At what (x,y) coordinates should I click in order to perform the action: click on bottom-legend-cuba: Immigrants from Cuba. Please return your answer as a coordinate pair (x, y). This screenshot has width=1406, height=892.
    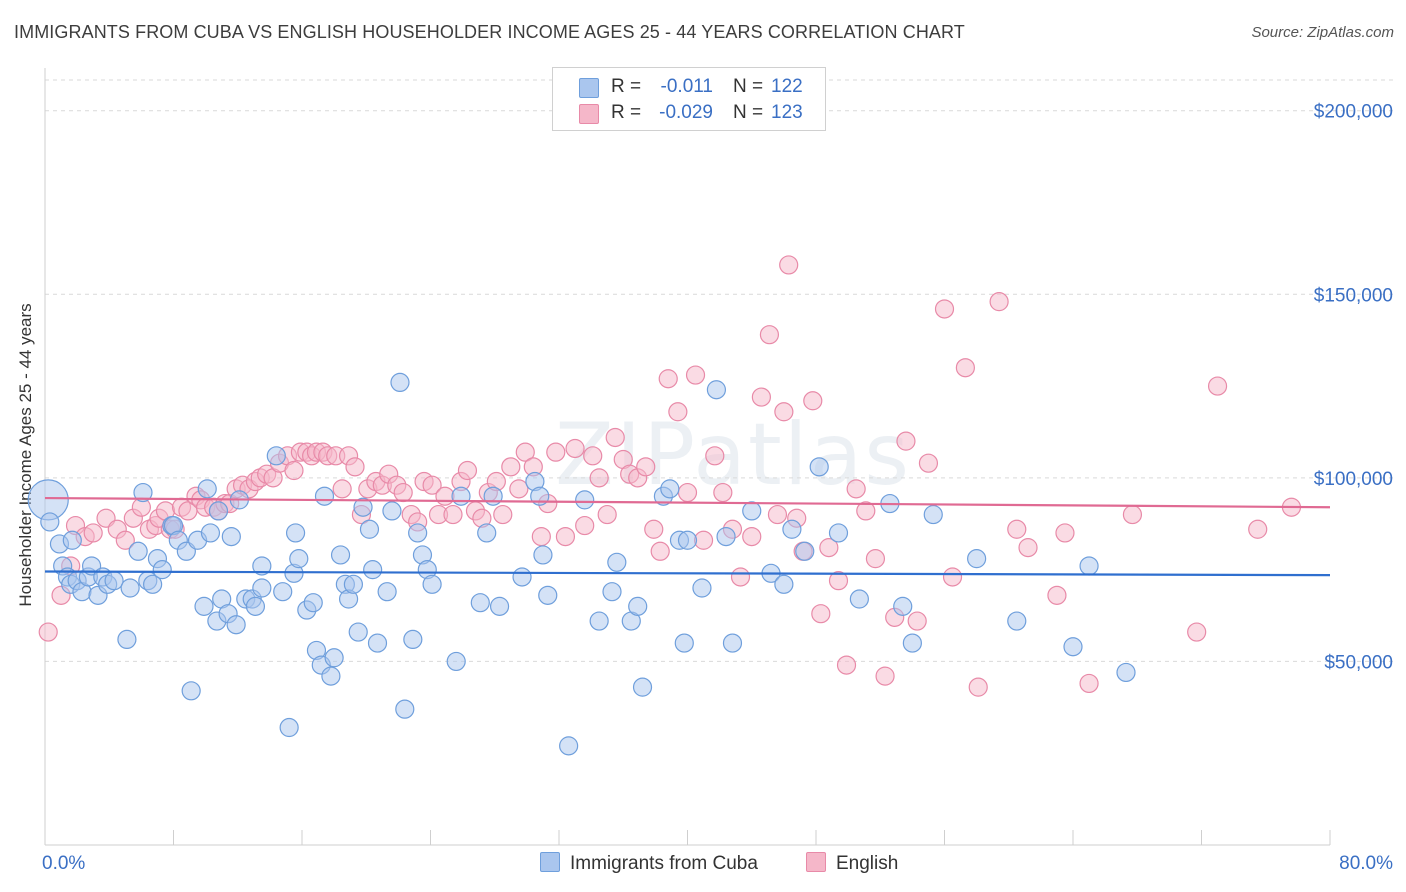
    Looking at the image, I should click on (649, 863).